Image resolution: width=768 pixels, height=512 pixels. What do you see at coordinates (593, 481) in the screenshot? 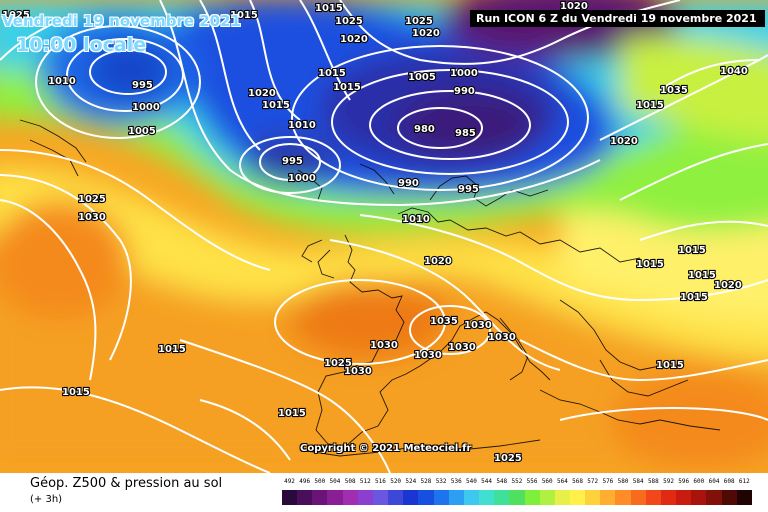
I see `color-scale-tick-label: 572` at bounding box center [593, 481].